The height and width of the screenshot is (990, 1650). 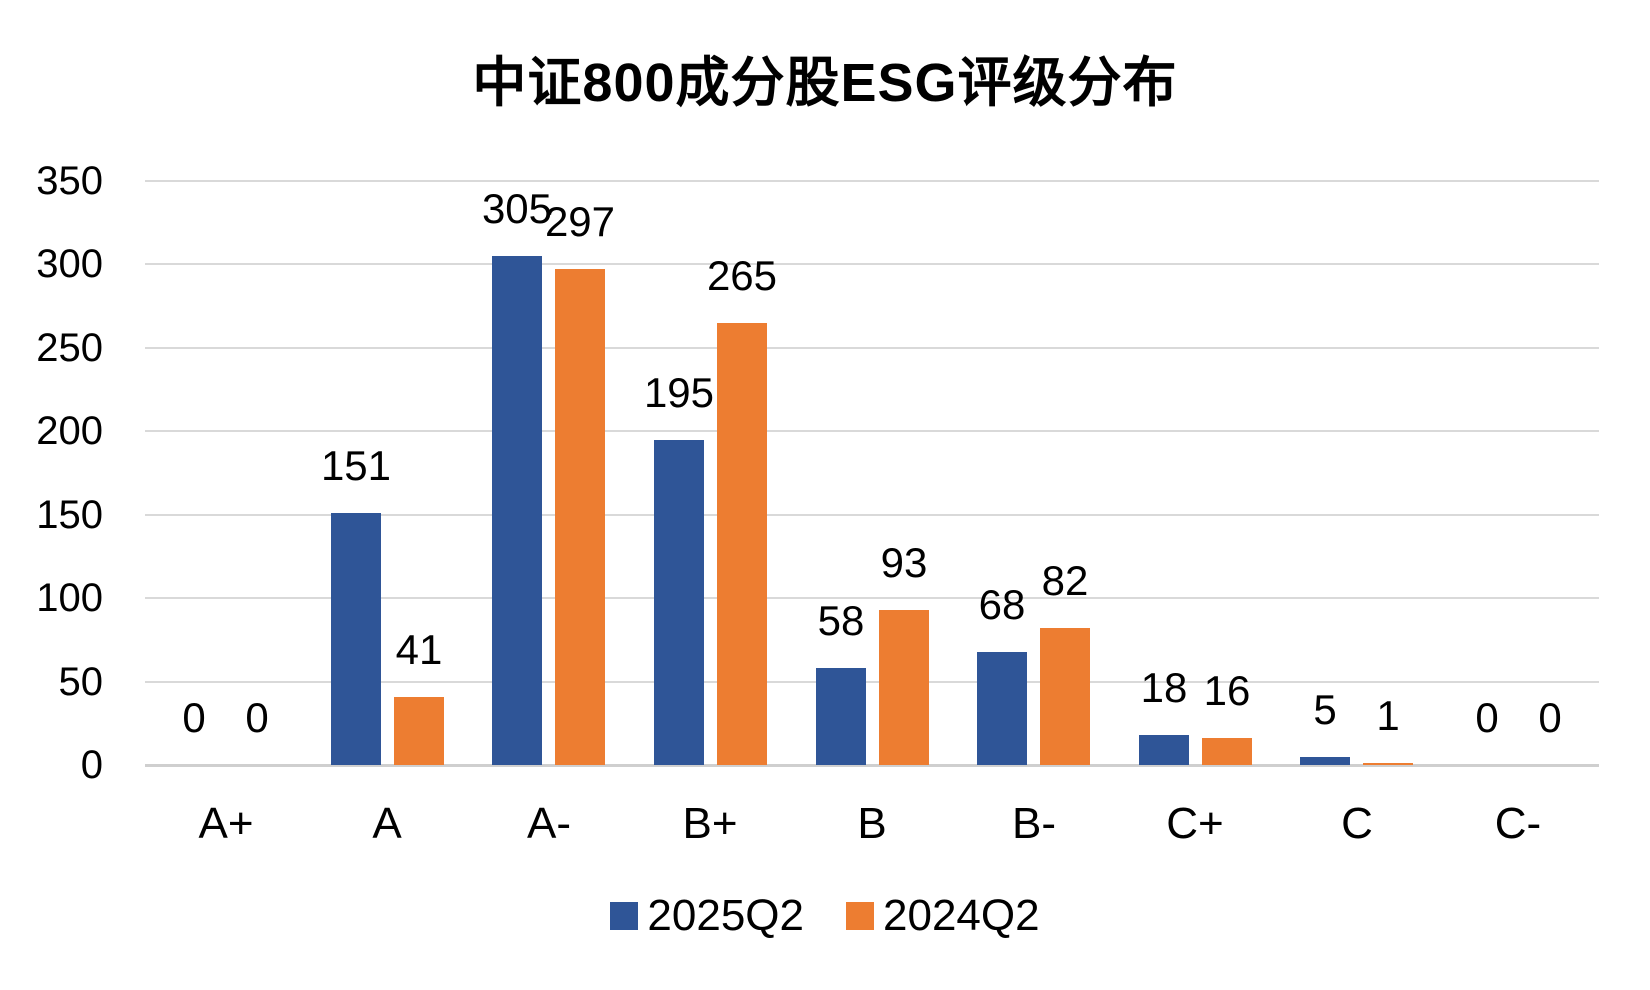 I want to click on bar-2025Q2-C, so click(x=1325, y=761).